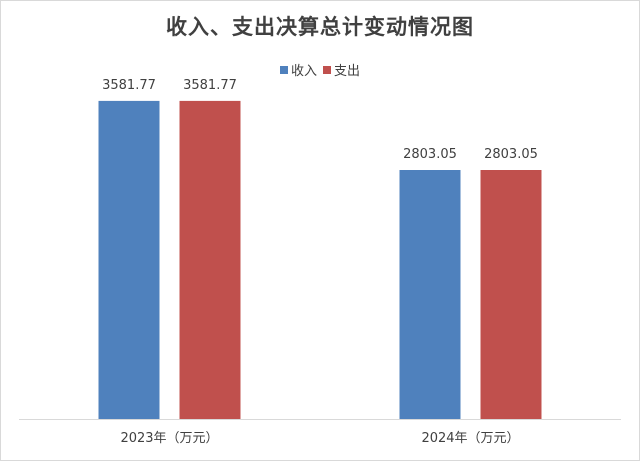 Image resolution: width=640 pixels, height=461 pixels. I want to click on legend-swatch-expense, so click(327, 69).